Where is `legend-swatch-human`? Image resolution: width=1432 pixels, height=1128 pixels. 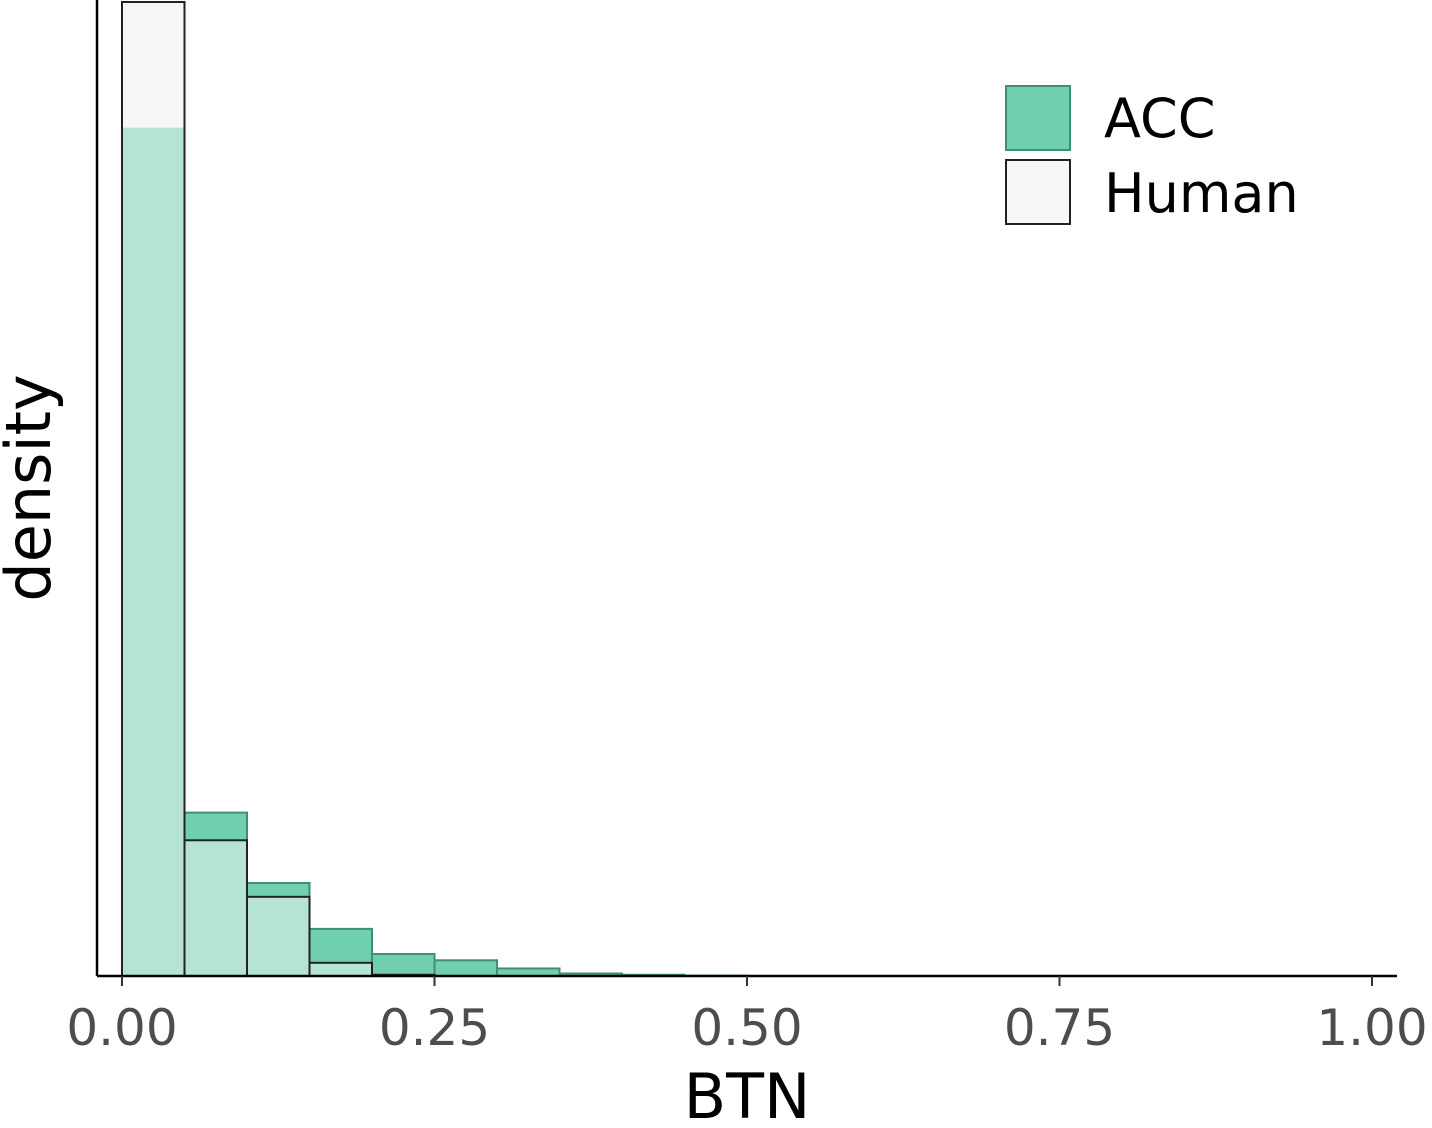
legend-swatch-human is located at coordinates (1038, 192).